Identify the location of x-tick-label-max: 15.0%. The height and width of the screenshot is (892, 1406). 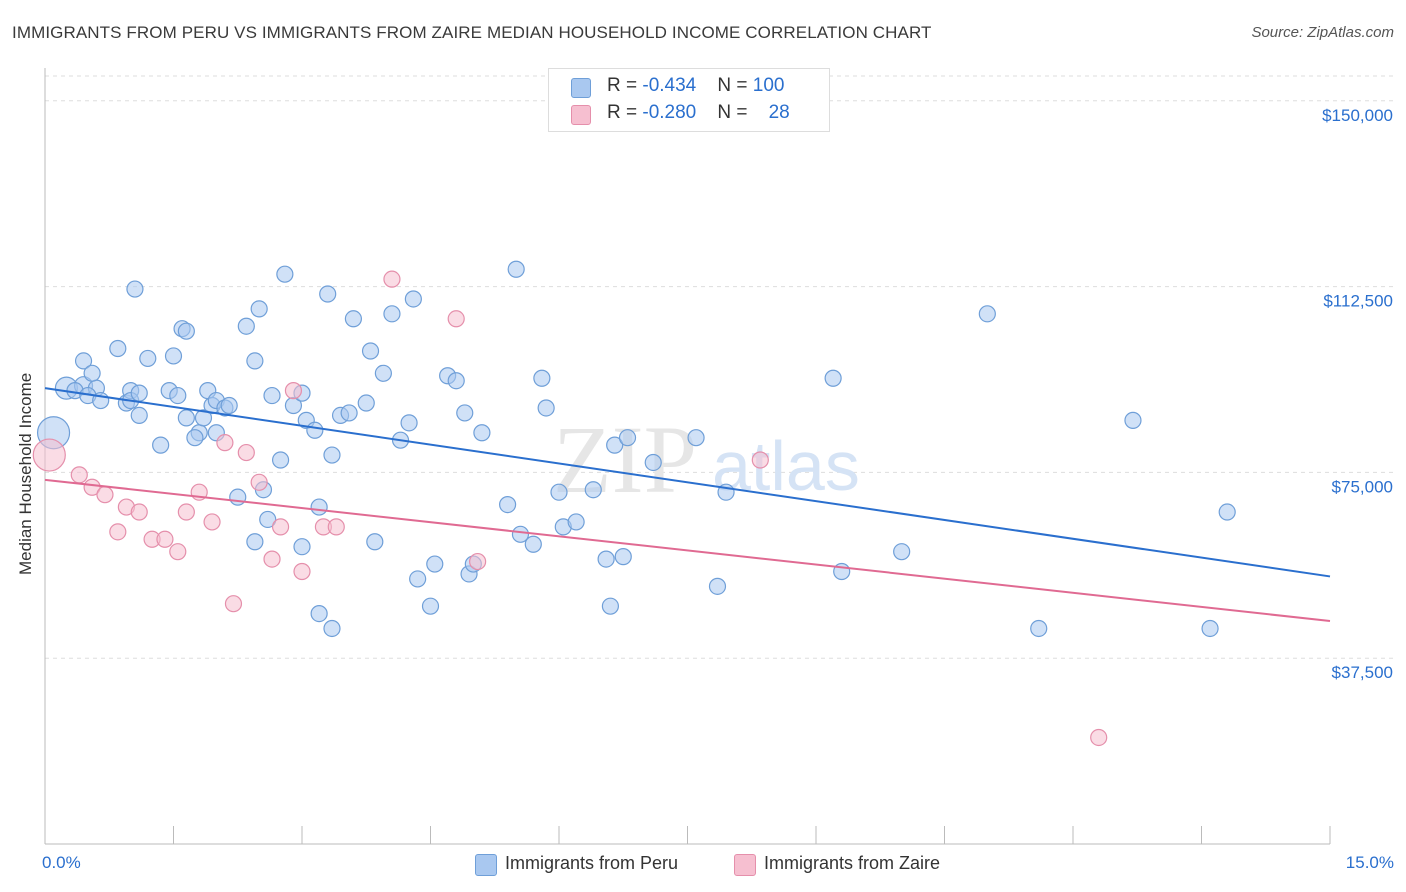
(1369, 862).